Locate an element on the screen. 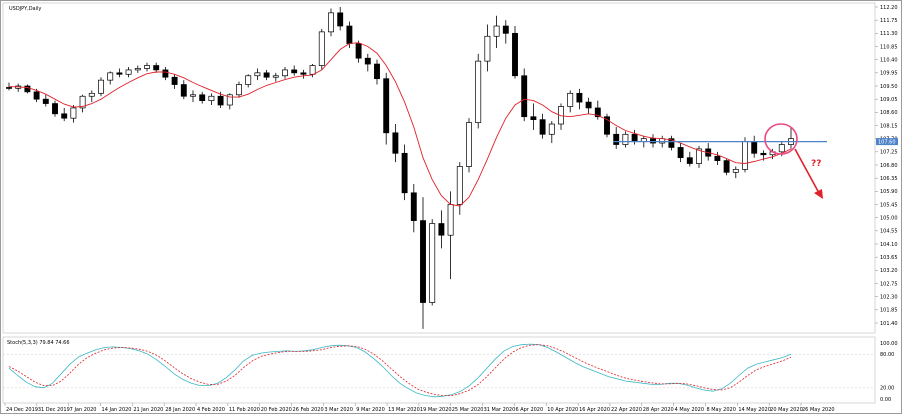 This screenshot has height=415, width=902. date-tick-label: 25 Mar 2020 is located at coordinates (468, 410).